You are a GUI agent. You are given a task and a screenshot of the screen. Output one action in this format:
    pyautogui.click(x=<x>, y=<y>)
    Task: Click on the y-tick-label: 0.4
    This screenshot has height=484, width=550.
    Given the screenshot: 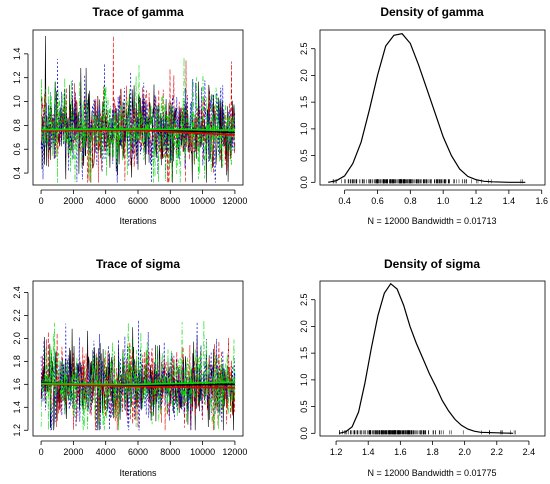 What is the action you would take?
    pyautogui.click(x=17, y=173)
    